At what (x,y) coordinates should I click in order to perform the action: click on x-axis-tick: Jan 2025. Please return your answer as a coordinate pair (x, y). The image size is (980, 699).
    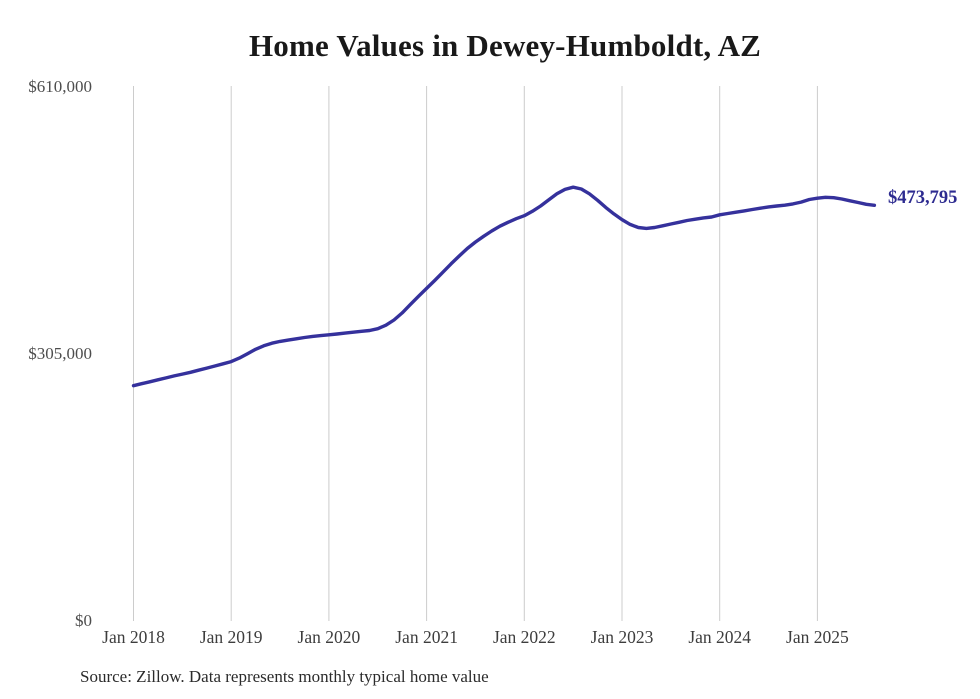
    Looking at the image, I should click on (817, 637).